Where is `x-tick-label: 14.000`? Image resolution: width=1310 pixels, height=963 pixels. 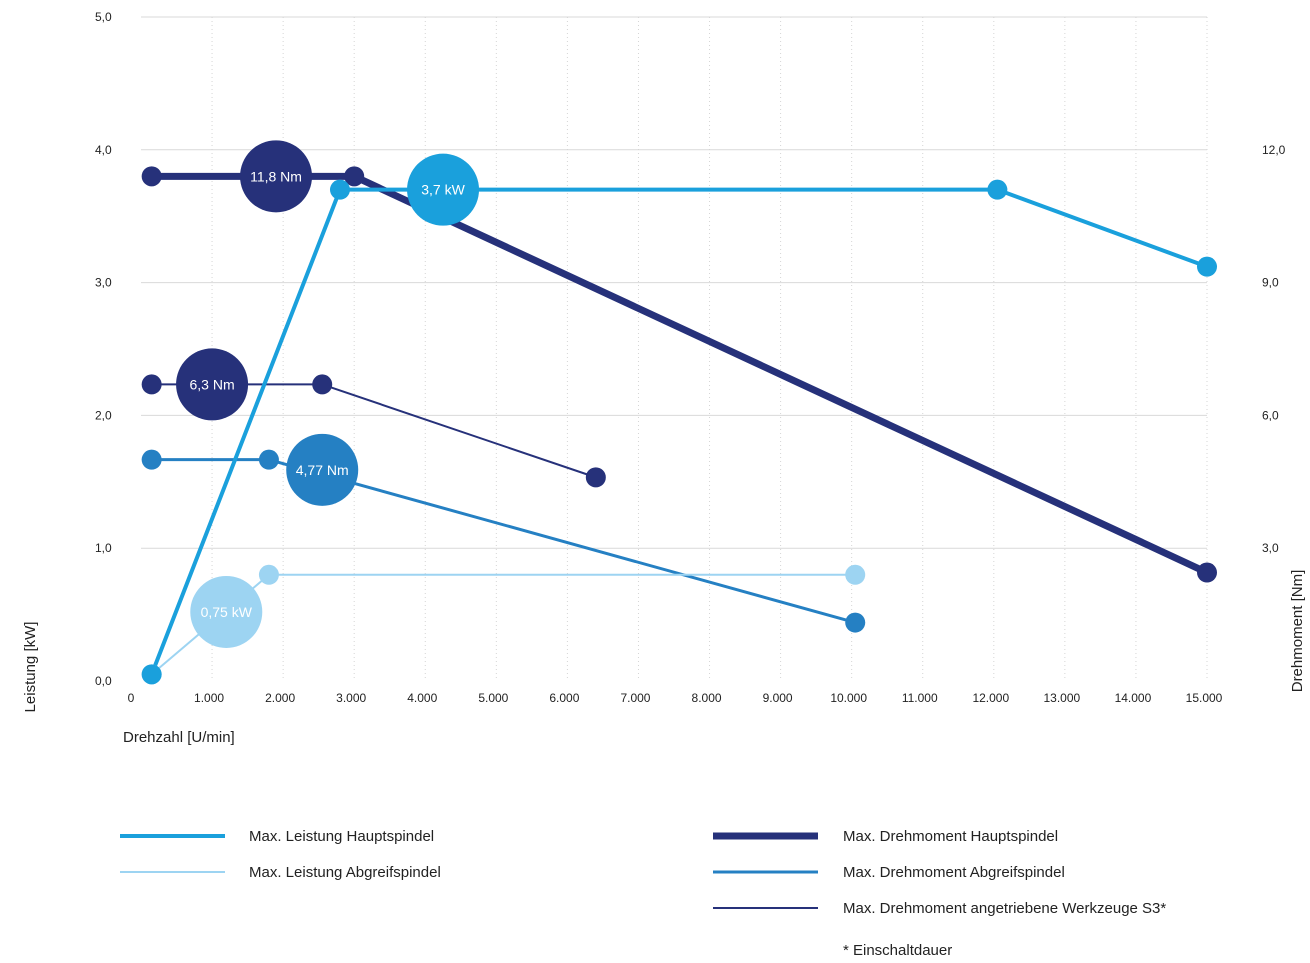 x-tick-label: 14.000 is located at coordinates (1133, 698).